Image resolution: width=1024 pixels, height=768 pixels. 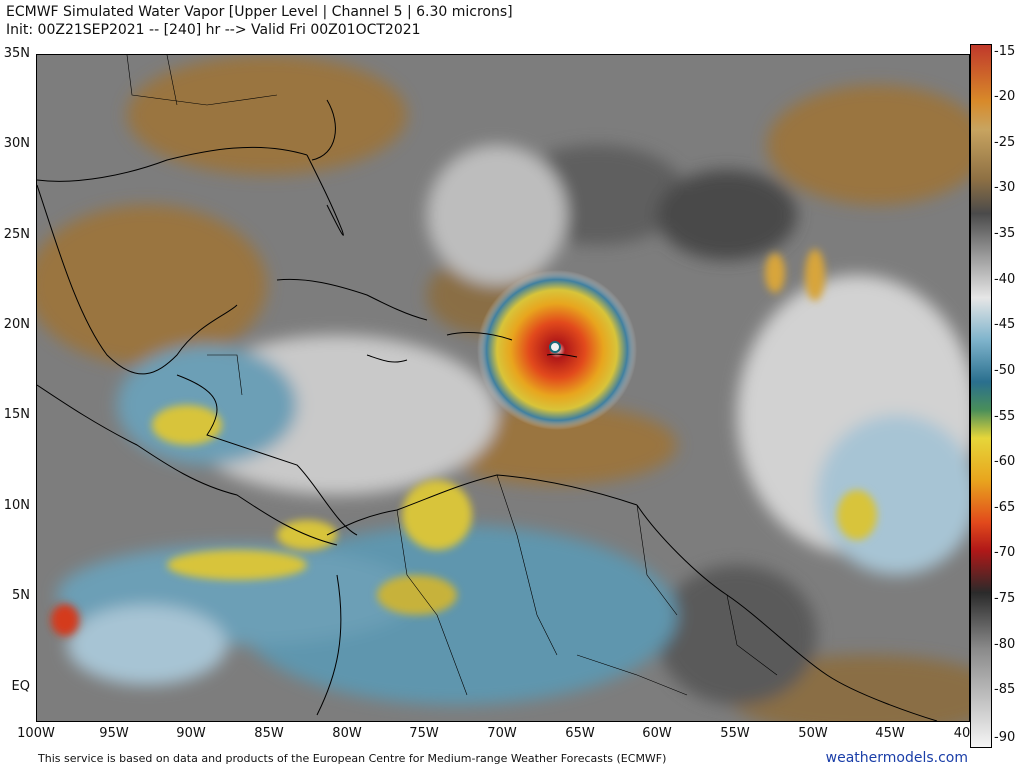 I want to click on colorbar-label: -65, so click(x=1005, y=507).